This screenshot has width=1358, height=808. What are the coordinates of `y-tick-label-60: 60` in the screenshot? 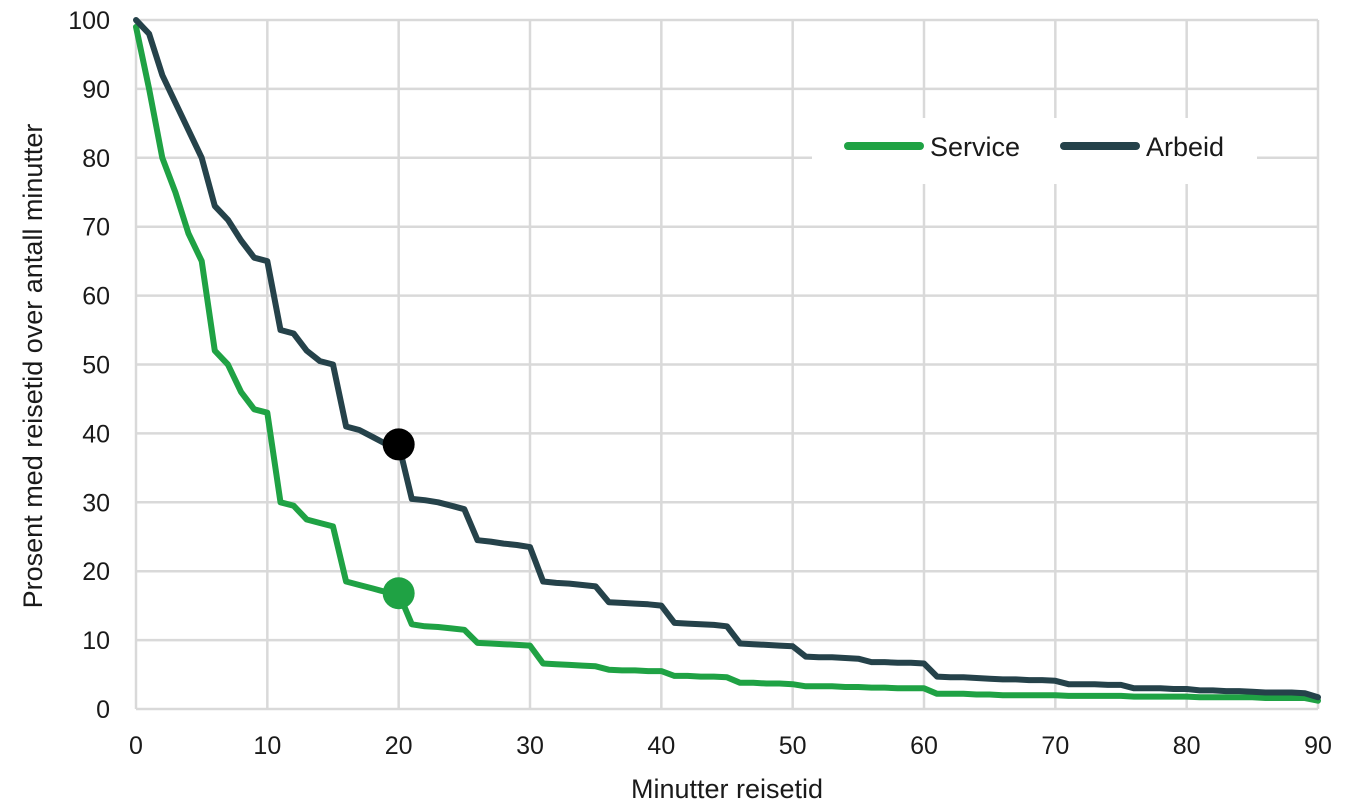 It's located at (96, 297).